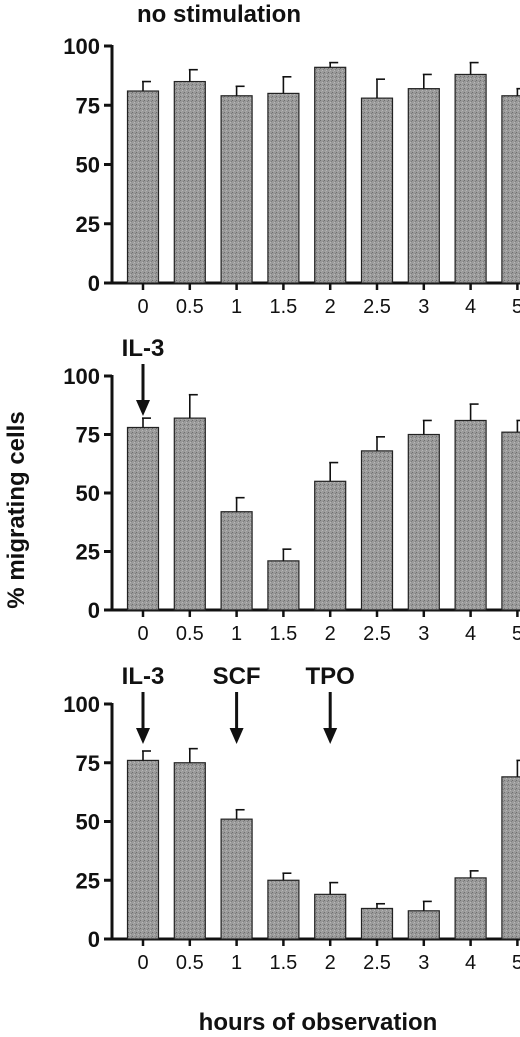  What do you see at coordinates (16, 509) in the screenshot?
I see `y-axis-label: % migrating cells` at bounding box center [16, 509].